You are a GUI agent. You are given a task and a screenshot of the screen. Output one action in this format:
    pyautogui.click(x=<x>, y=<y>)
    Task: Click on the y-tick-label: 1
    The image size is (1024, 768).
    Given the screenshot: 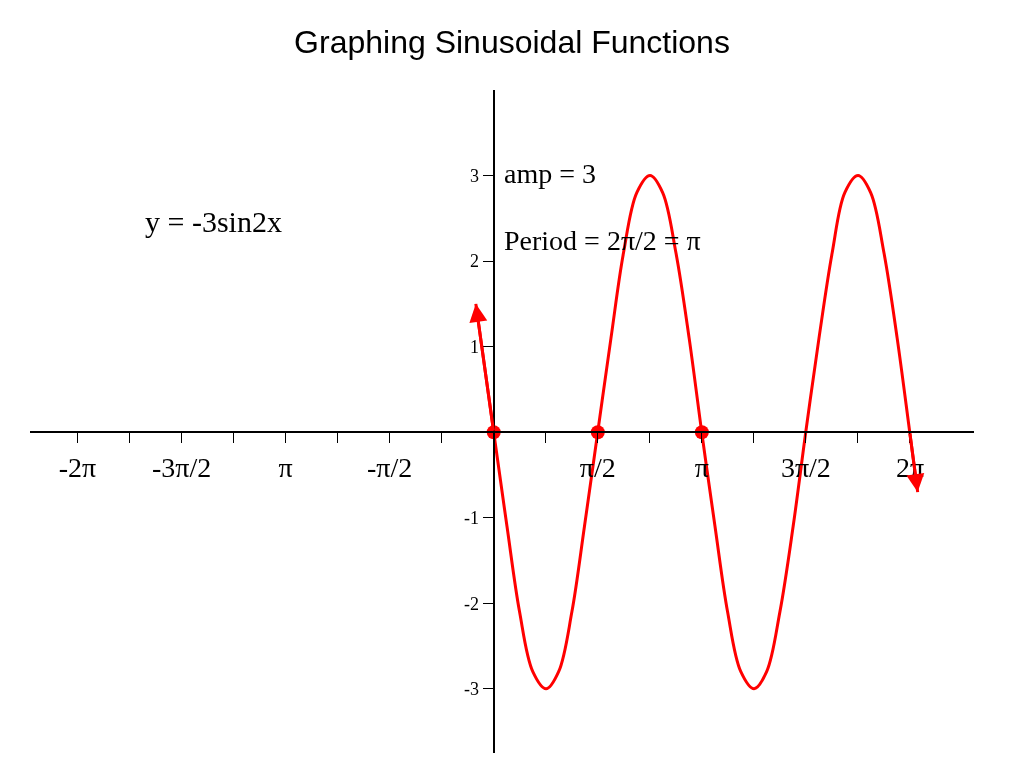 What is the action you would take?
    pyautogui.click(x=475, y=346)
    